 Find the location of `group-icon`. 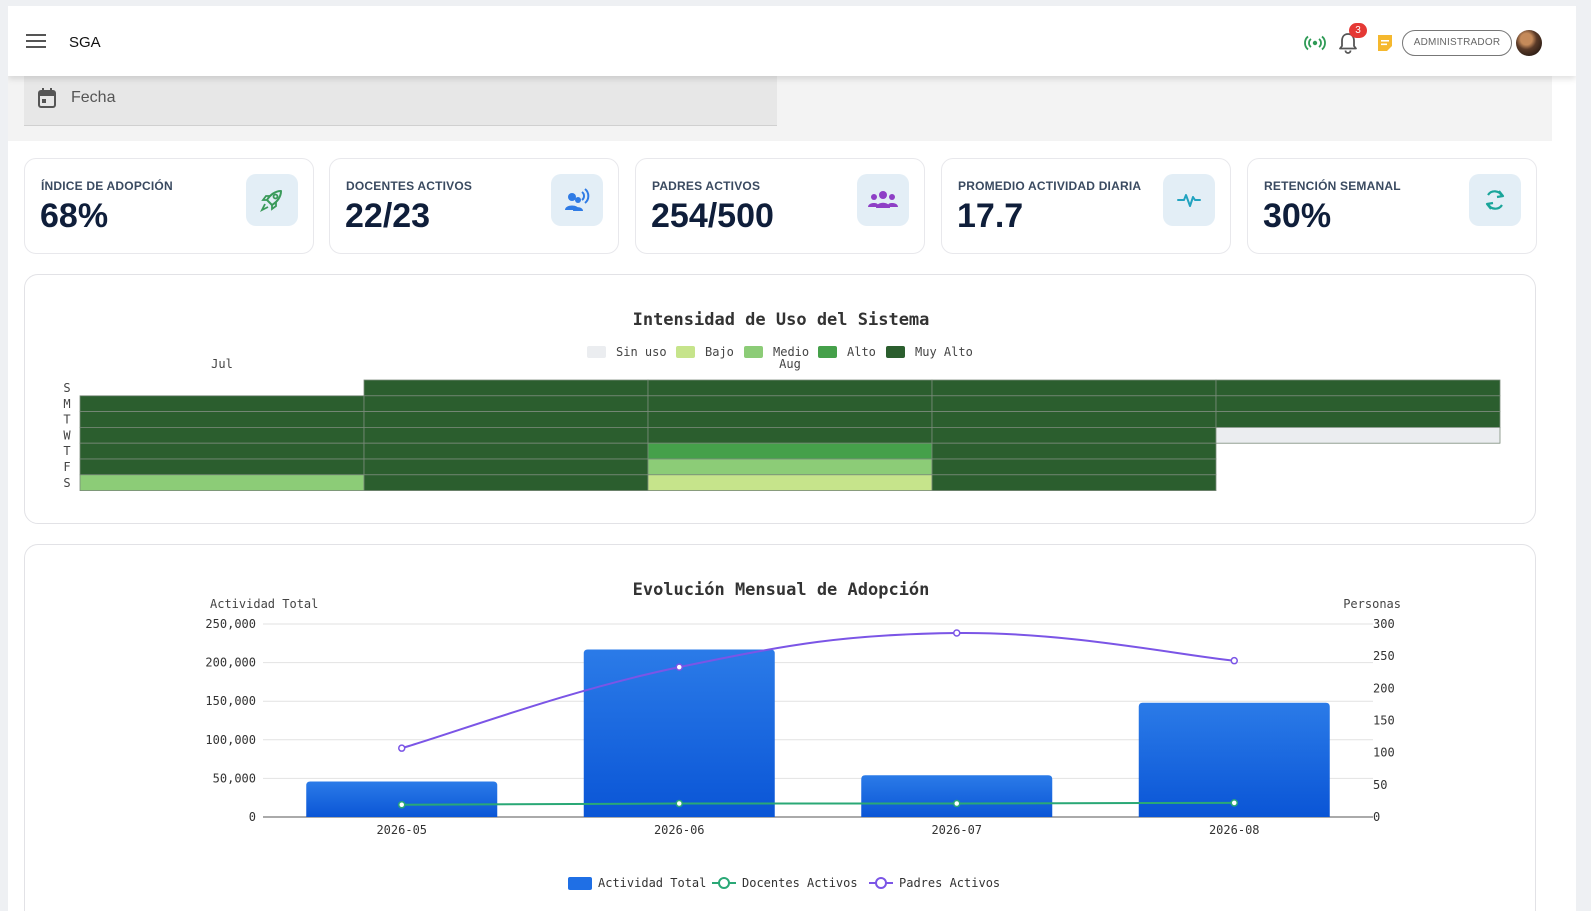

group-icon is located at coordinates (883, 199).